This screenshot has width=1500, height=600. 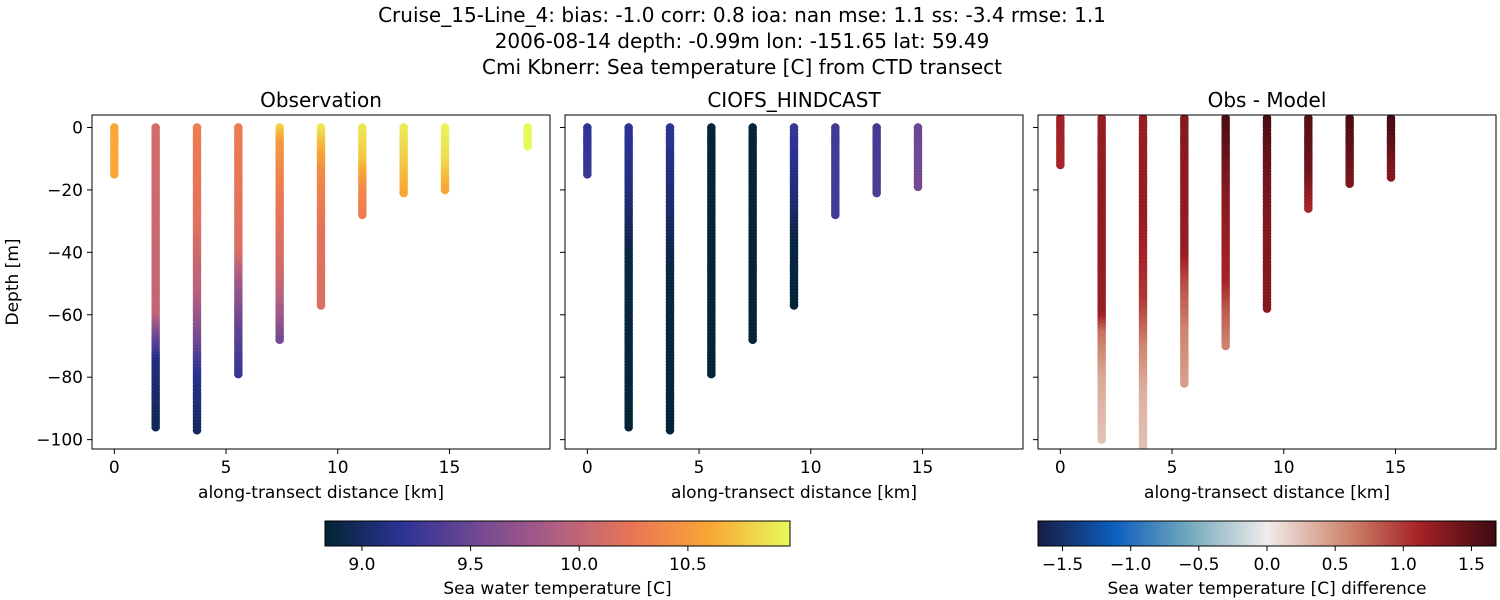 I want to click on colorbar-tick-label: 10.5, so click(x=688, y=565).